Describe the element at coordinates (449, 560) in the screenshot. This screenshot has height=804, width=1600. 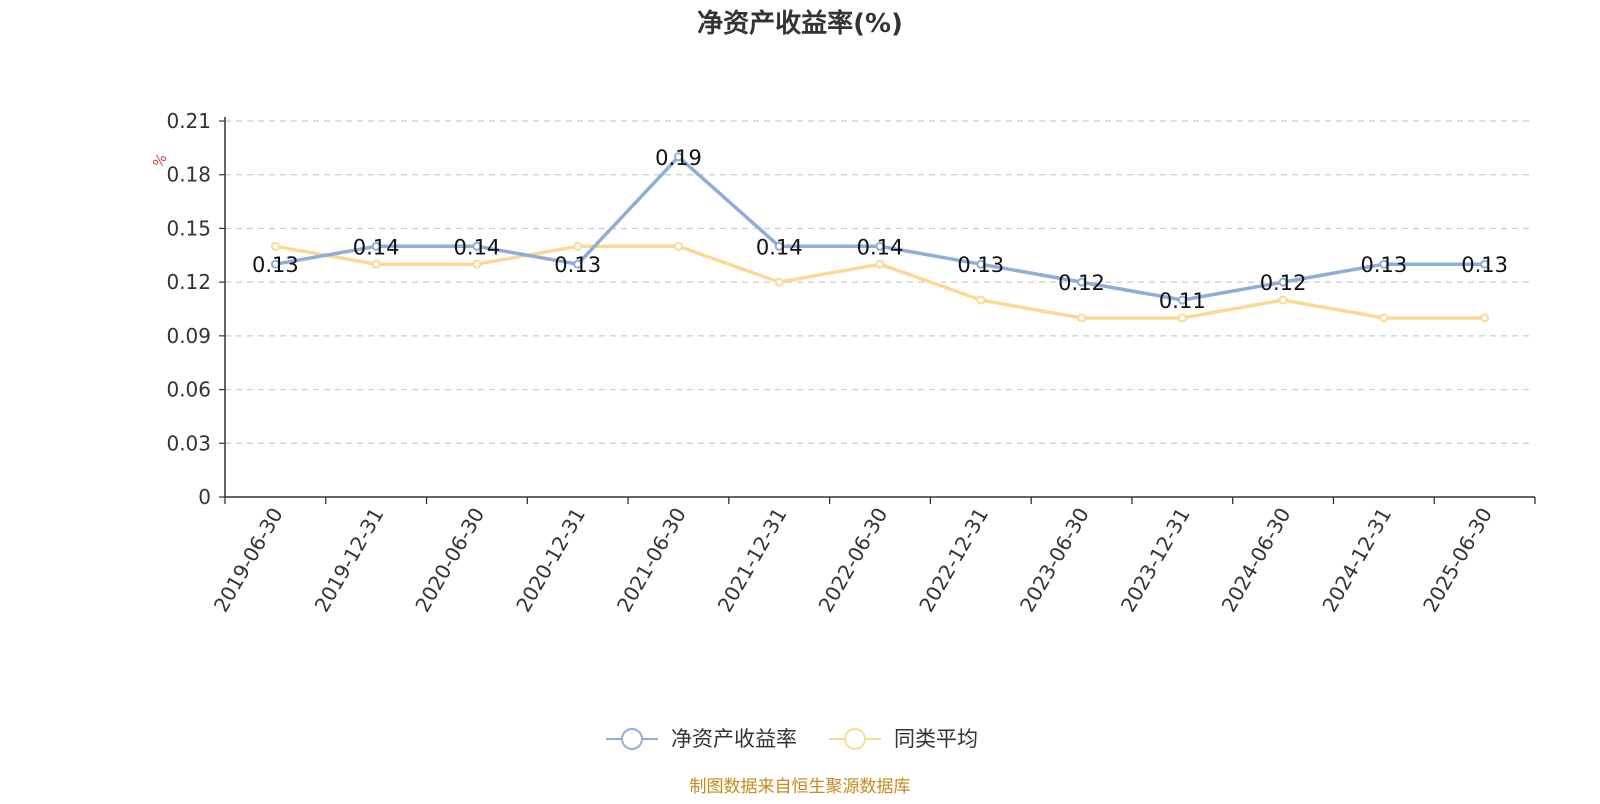
I see `x-tick-label: 2020-06-30` at that location.